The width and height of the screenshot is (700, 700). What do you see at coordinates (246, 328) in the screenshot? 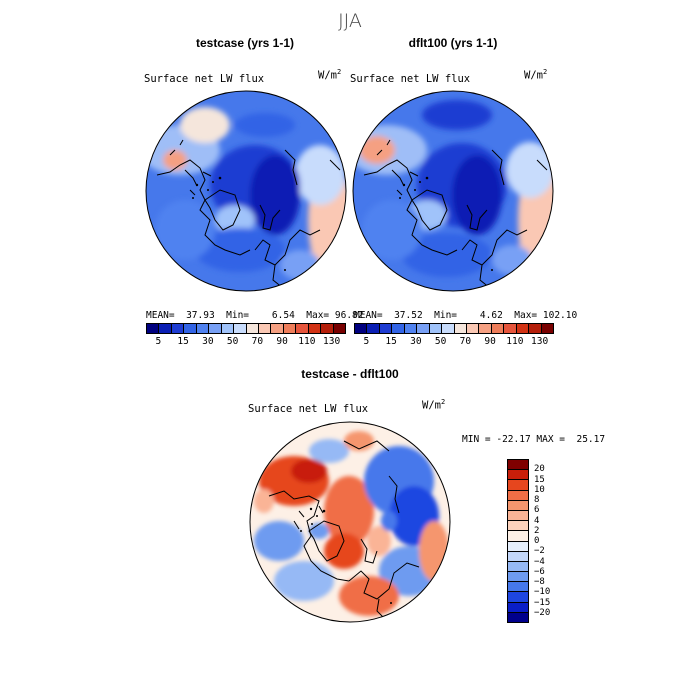
I see `colorbar-testcase` at bounding box center [246, 328].